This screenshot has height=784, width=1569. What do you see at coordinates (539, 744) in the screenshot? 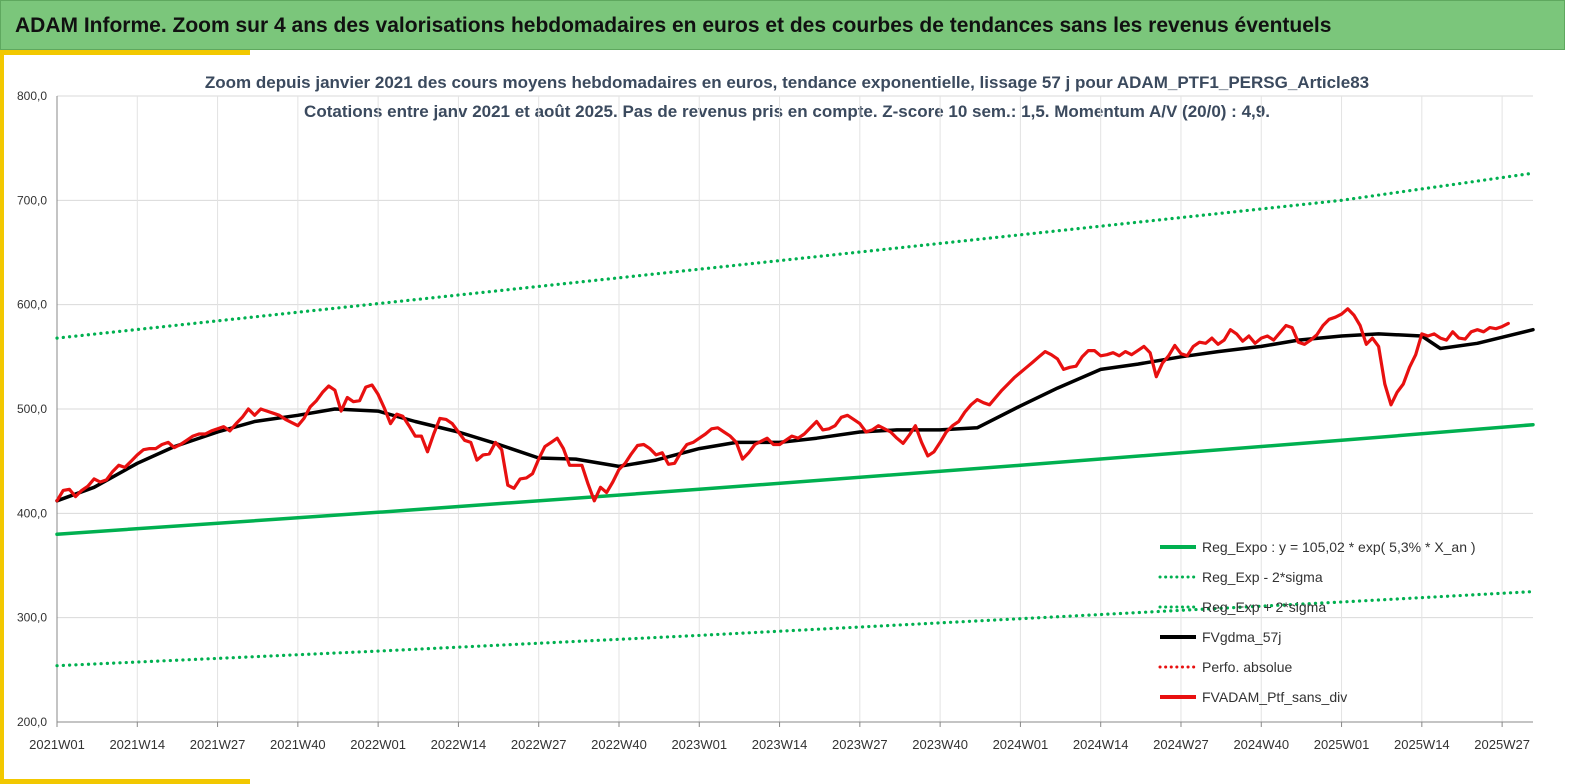
I see `x-tick-label: 2022W27` at bounding box center [539, 744].